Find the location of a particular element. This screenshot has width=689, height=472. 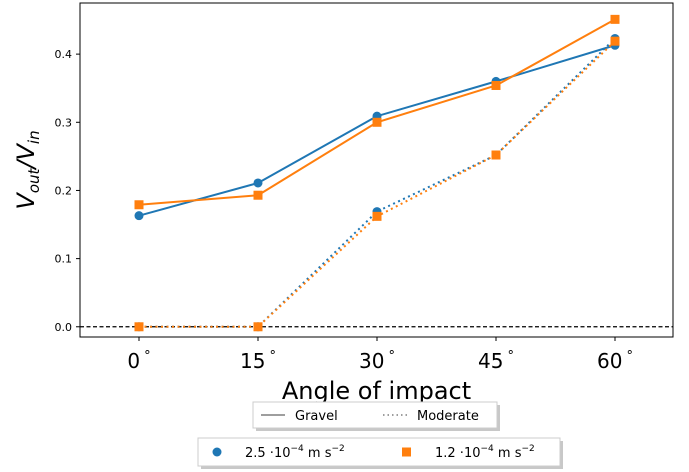

y-tick-label: 0.3 is located at coordinates (64, 122).